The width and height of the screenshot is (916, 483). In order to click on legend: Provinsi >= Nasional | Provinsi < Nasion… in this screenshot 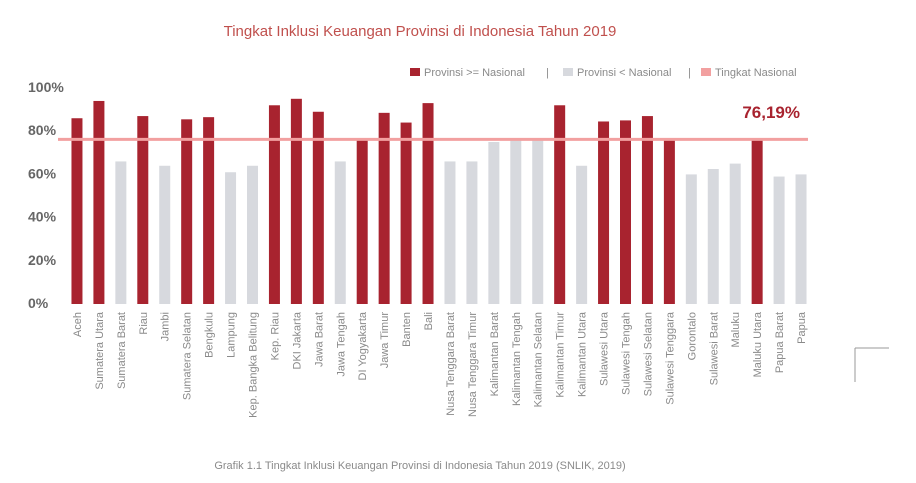, I will do `click(603, 73)`.